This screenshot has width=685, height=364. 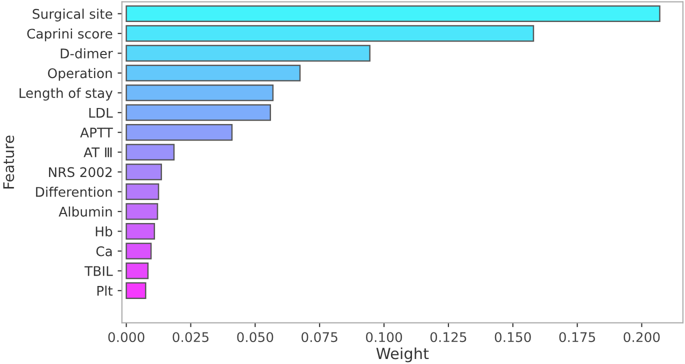 I want to click on y-tick-label: Albumin, so click(x=85, y=211).